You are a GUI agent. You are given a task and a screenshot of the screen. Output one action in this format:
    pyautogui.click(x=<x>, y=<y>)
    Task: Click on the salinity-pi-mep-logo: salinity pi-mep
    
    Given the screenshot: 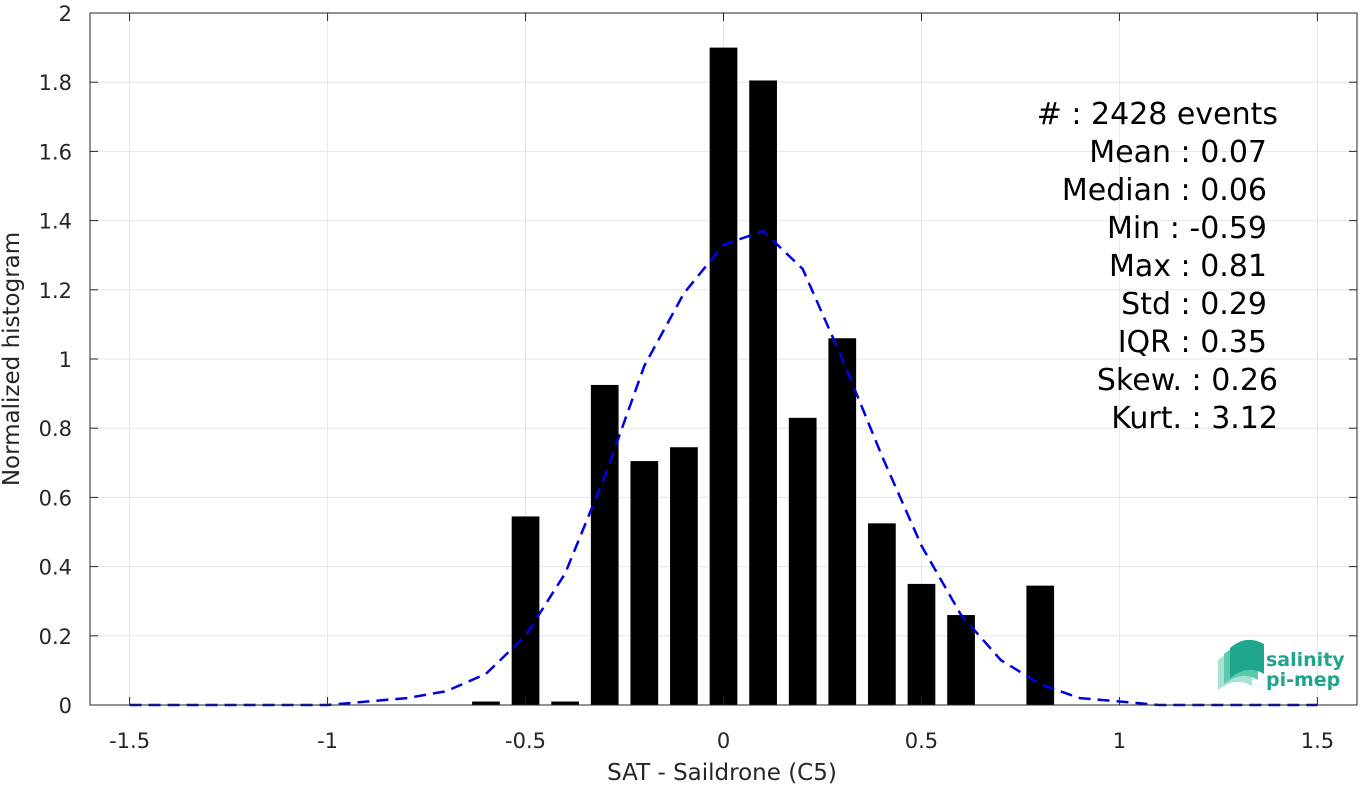 What is the action you would take?
    pyautogui.click(x=1281, y=665)
    